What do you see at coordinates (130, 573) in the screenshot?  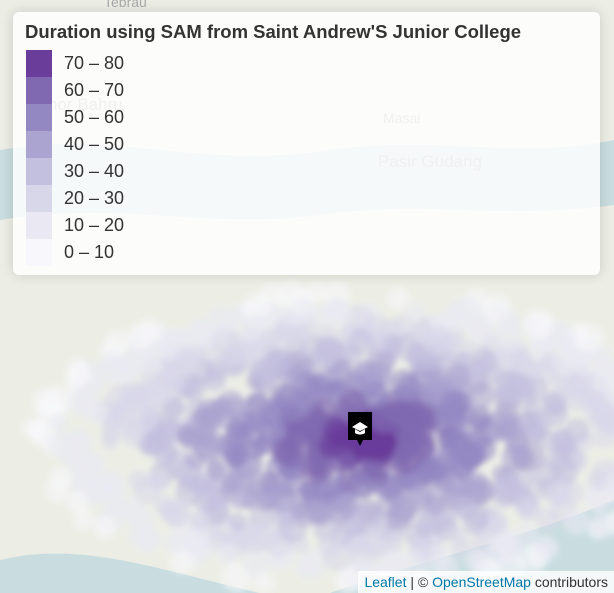 I see `sea` at bounding box center [130, 573].